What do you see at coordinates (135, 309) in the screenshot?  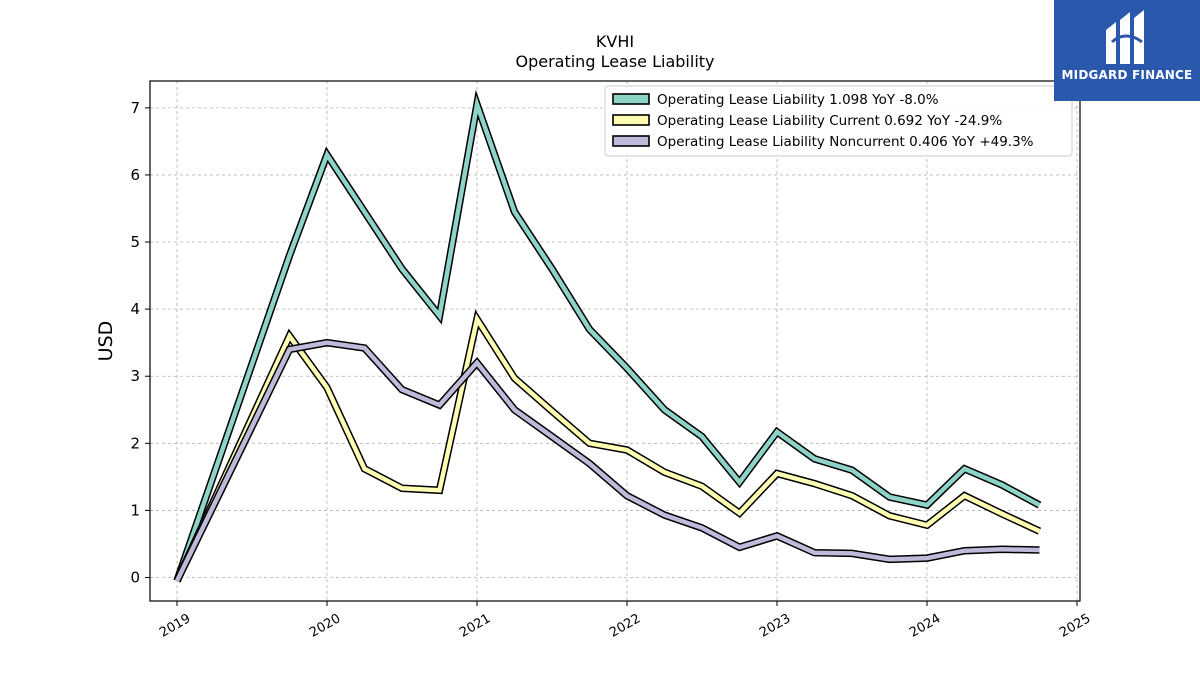 I see `y-tick-label-4: 4` at bounding box center [135, 309].